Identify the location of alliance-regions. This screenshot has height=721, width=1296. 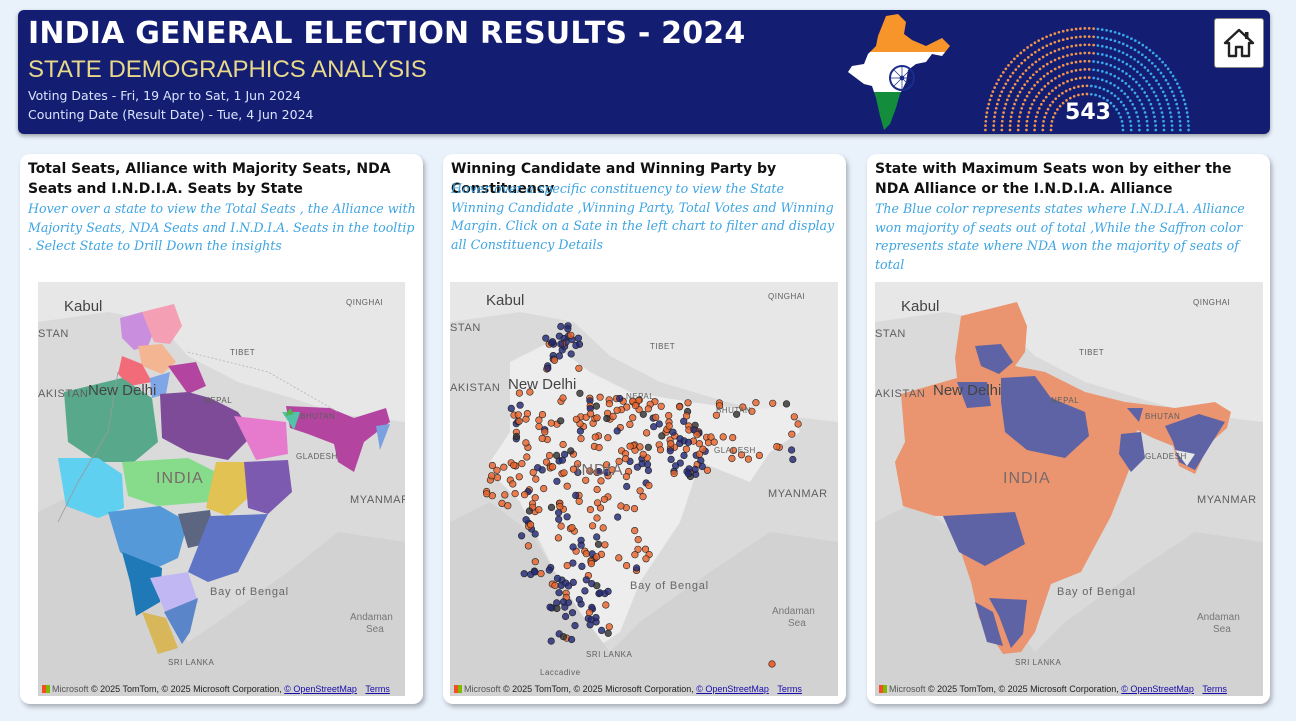
(1063, 478).